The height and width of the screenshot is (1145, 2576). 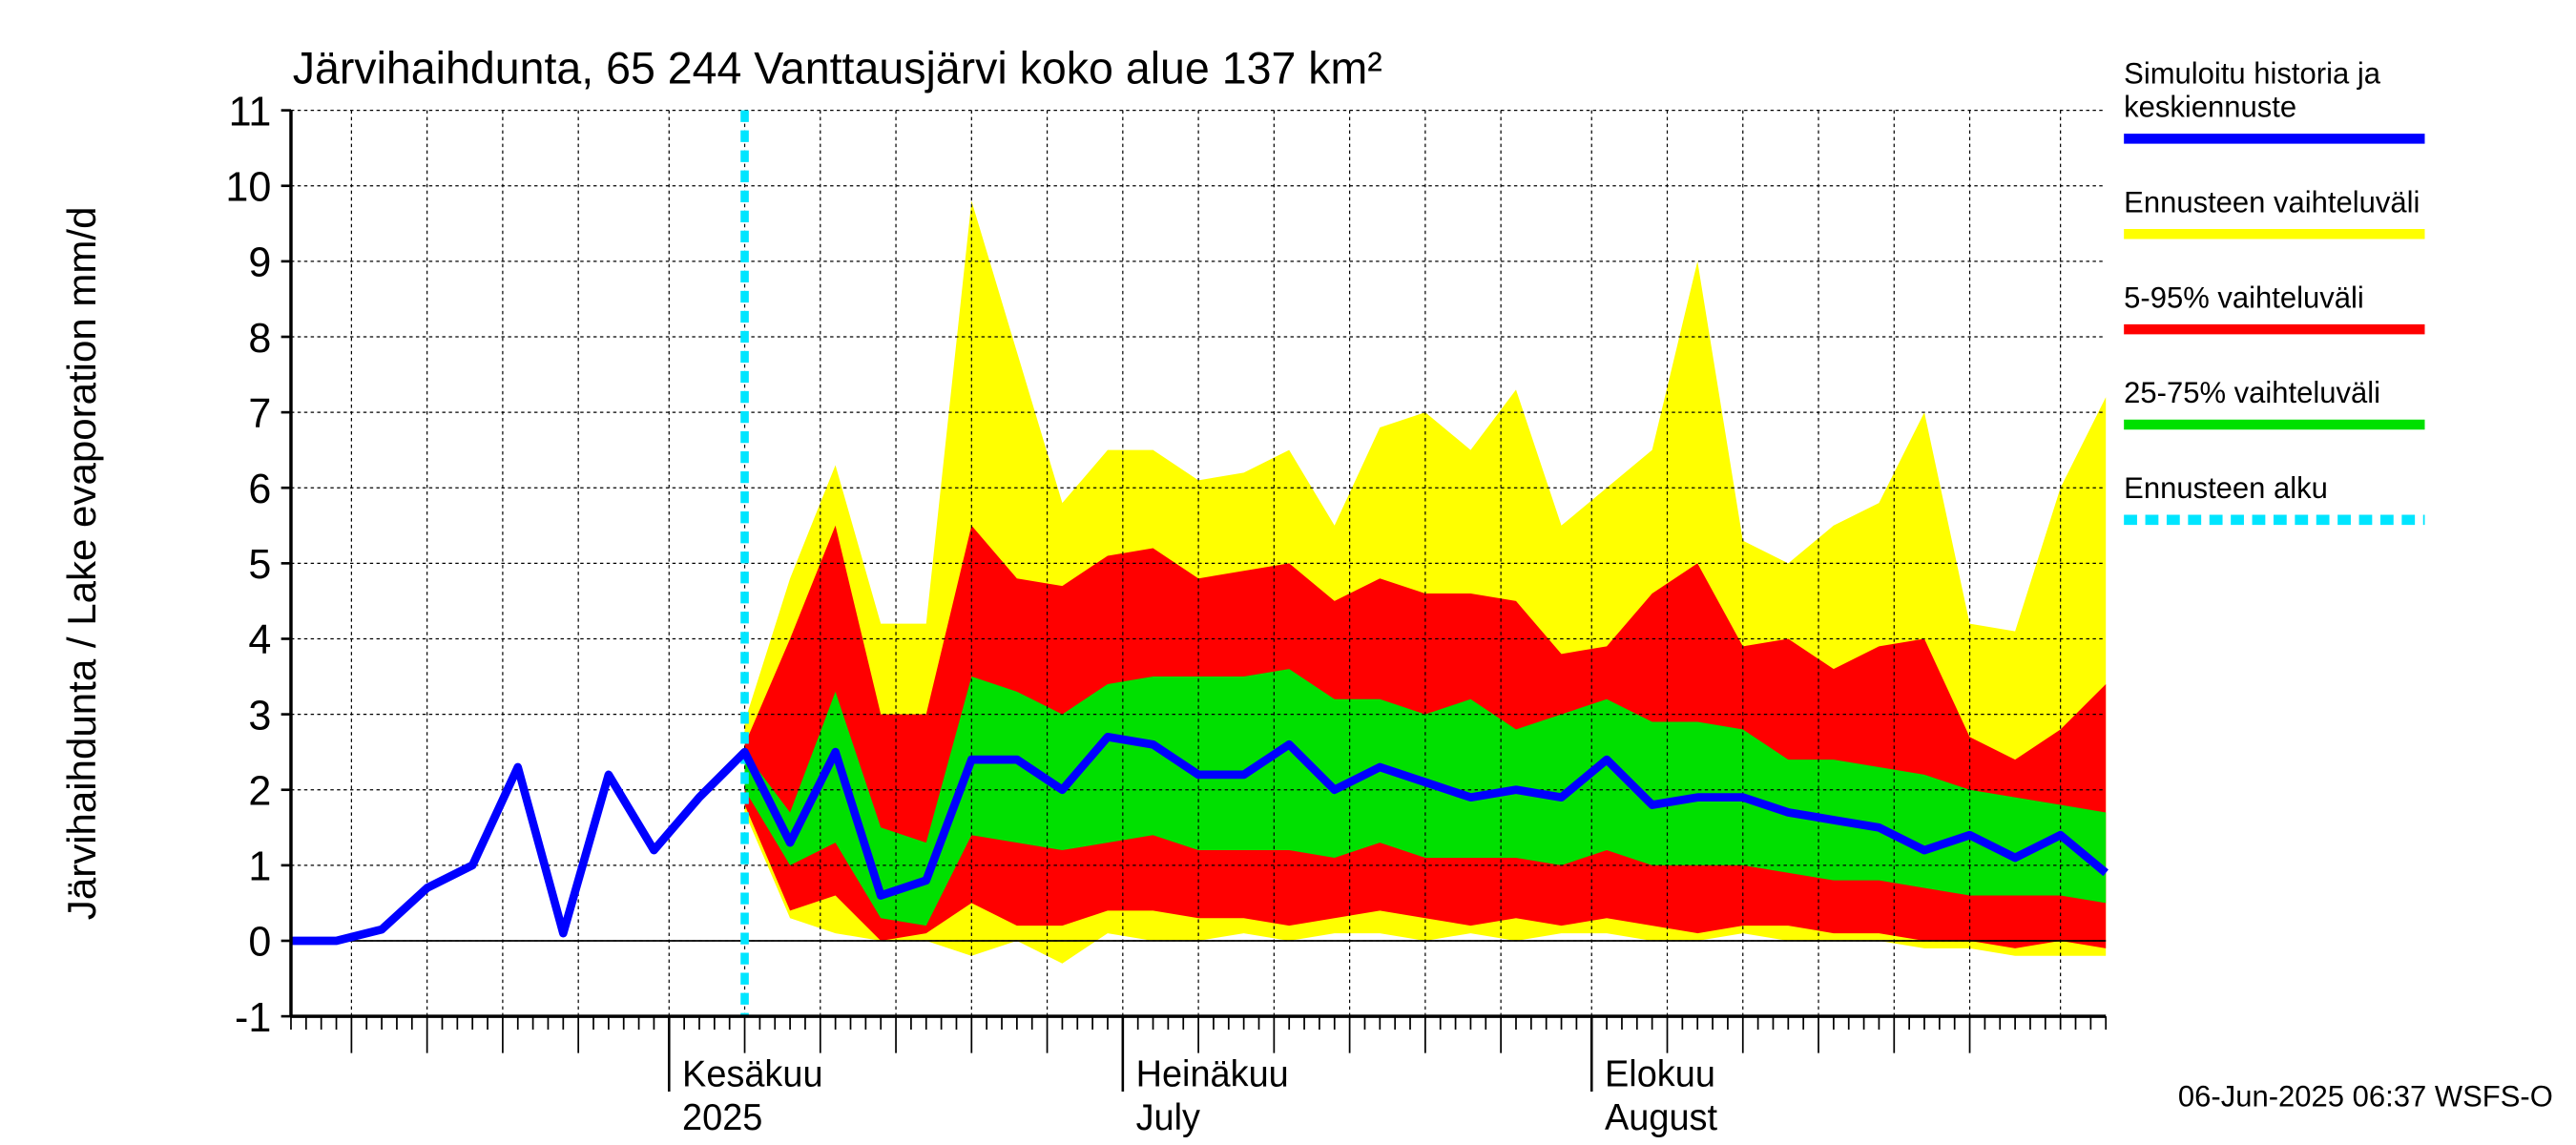 I want to click on y-tick-label: 1, so click(x=259, y=866).